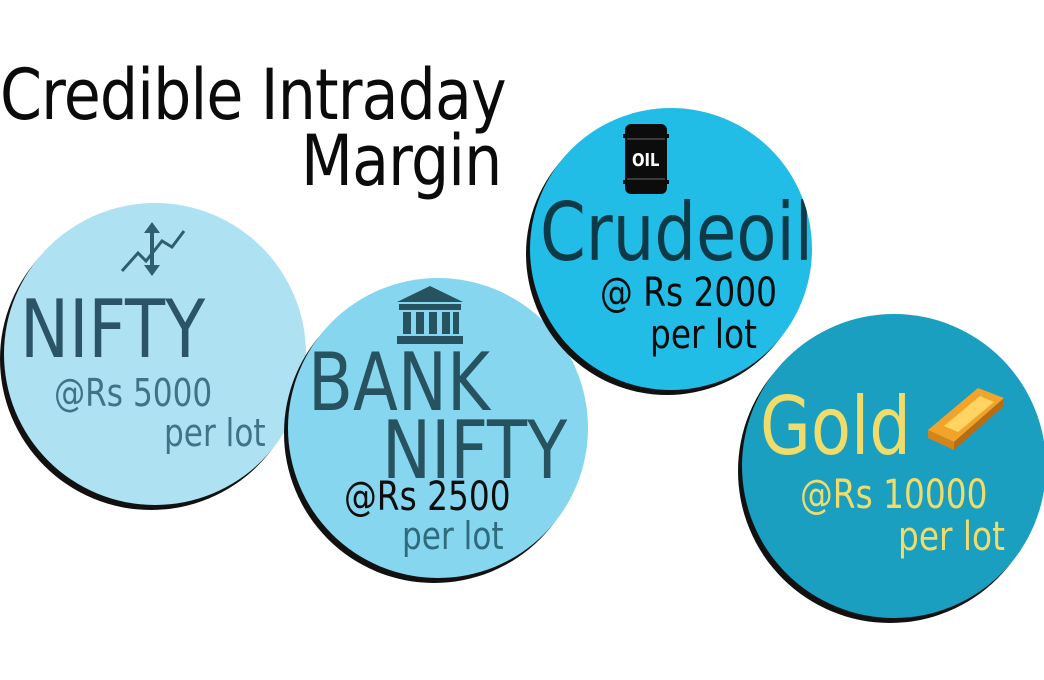 The image size is (1044, 680). Describe the element at coordinates (951, 537) in the screenshot. I see `gold-unit: per lot` at that location.